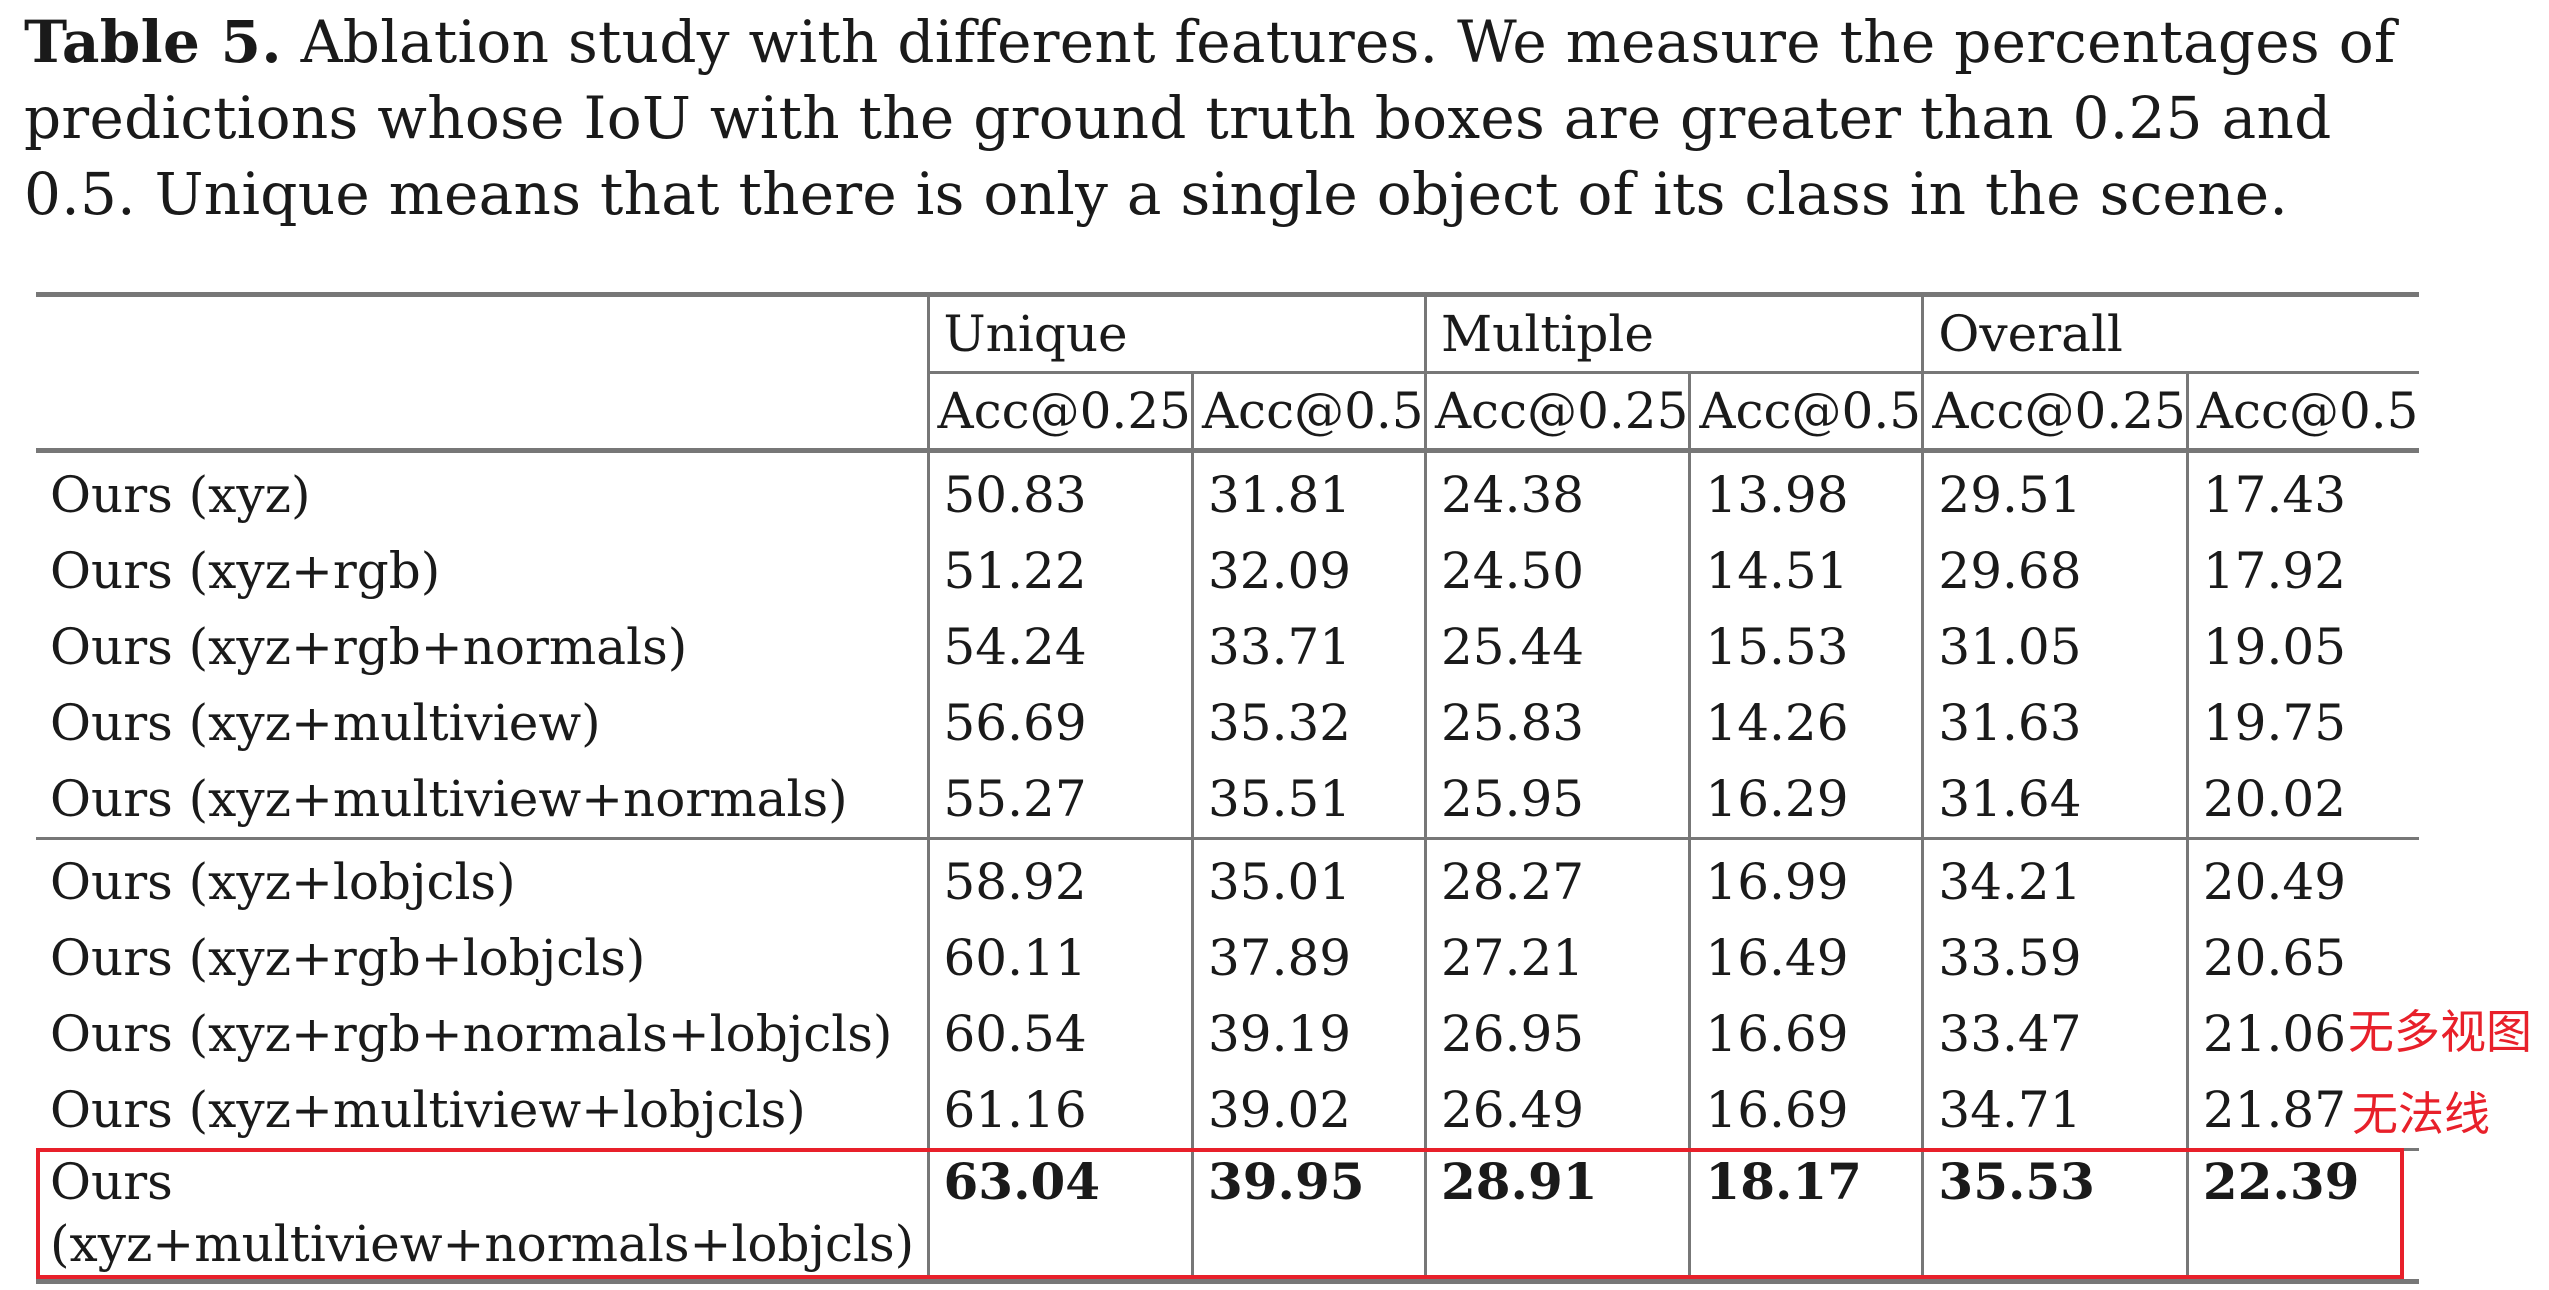 The image size is (2549, 1290). I want to click on method-cell: Ours (xyz+multiview+normals), so click(449, 799).